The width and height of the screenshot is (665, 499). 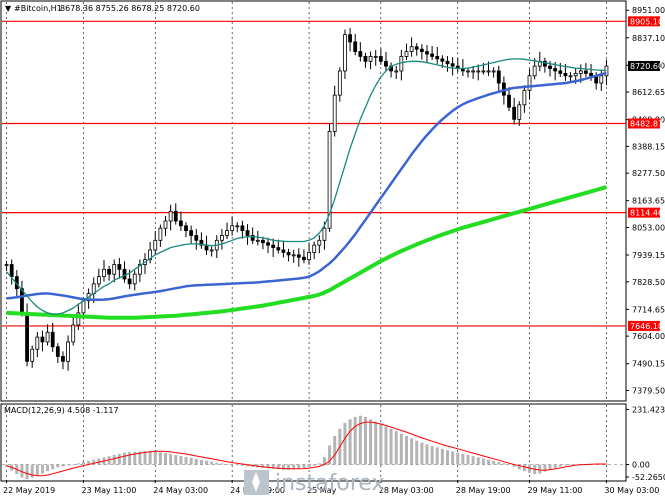 I want to click on level-label-text: 8114.46, so click(x=646, y=213).